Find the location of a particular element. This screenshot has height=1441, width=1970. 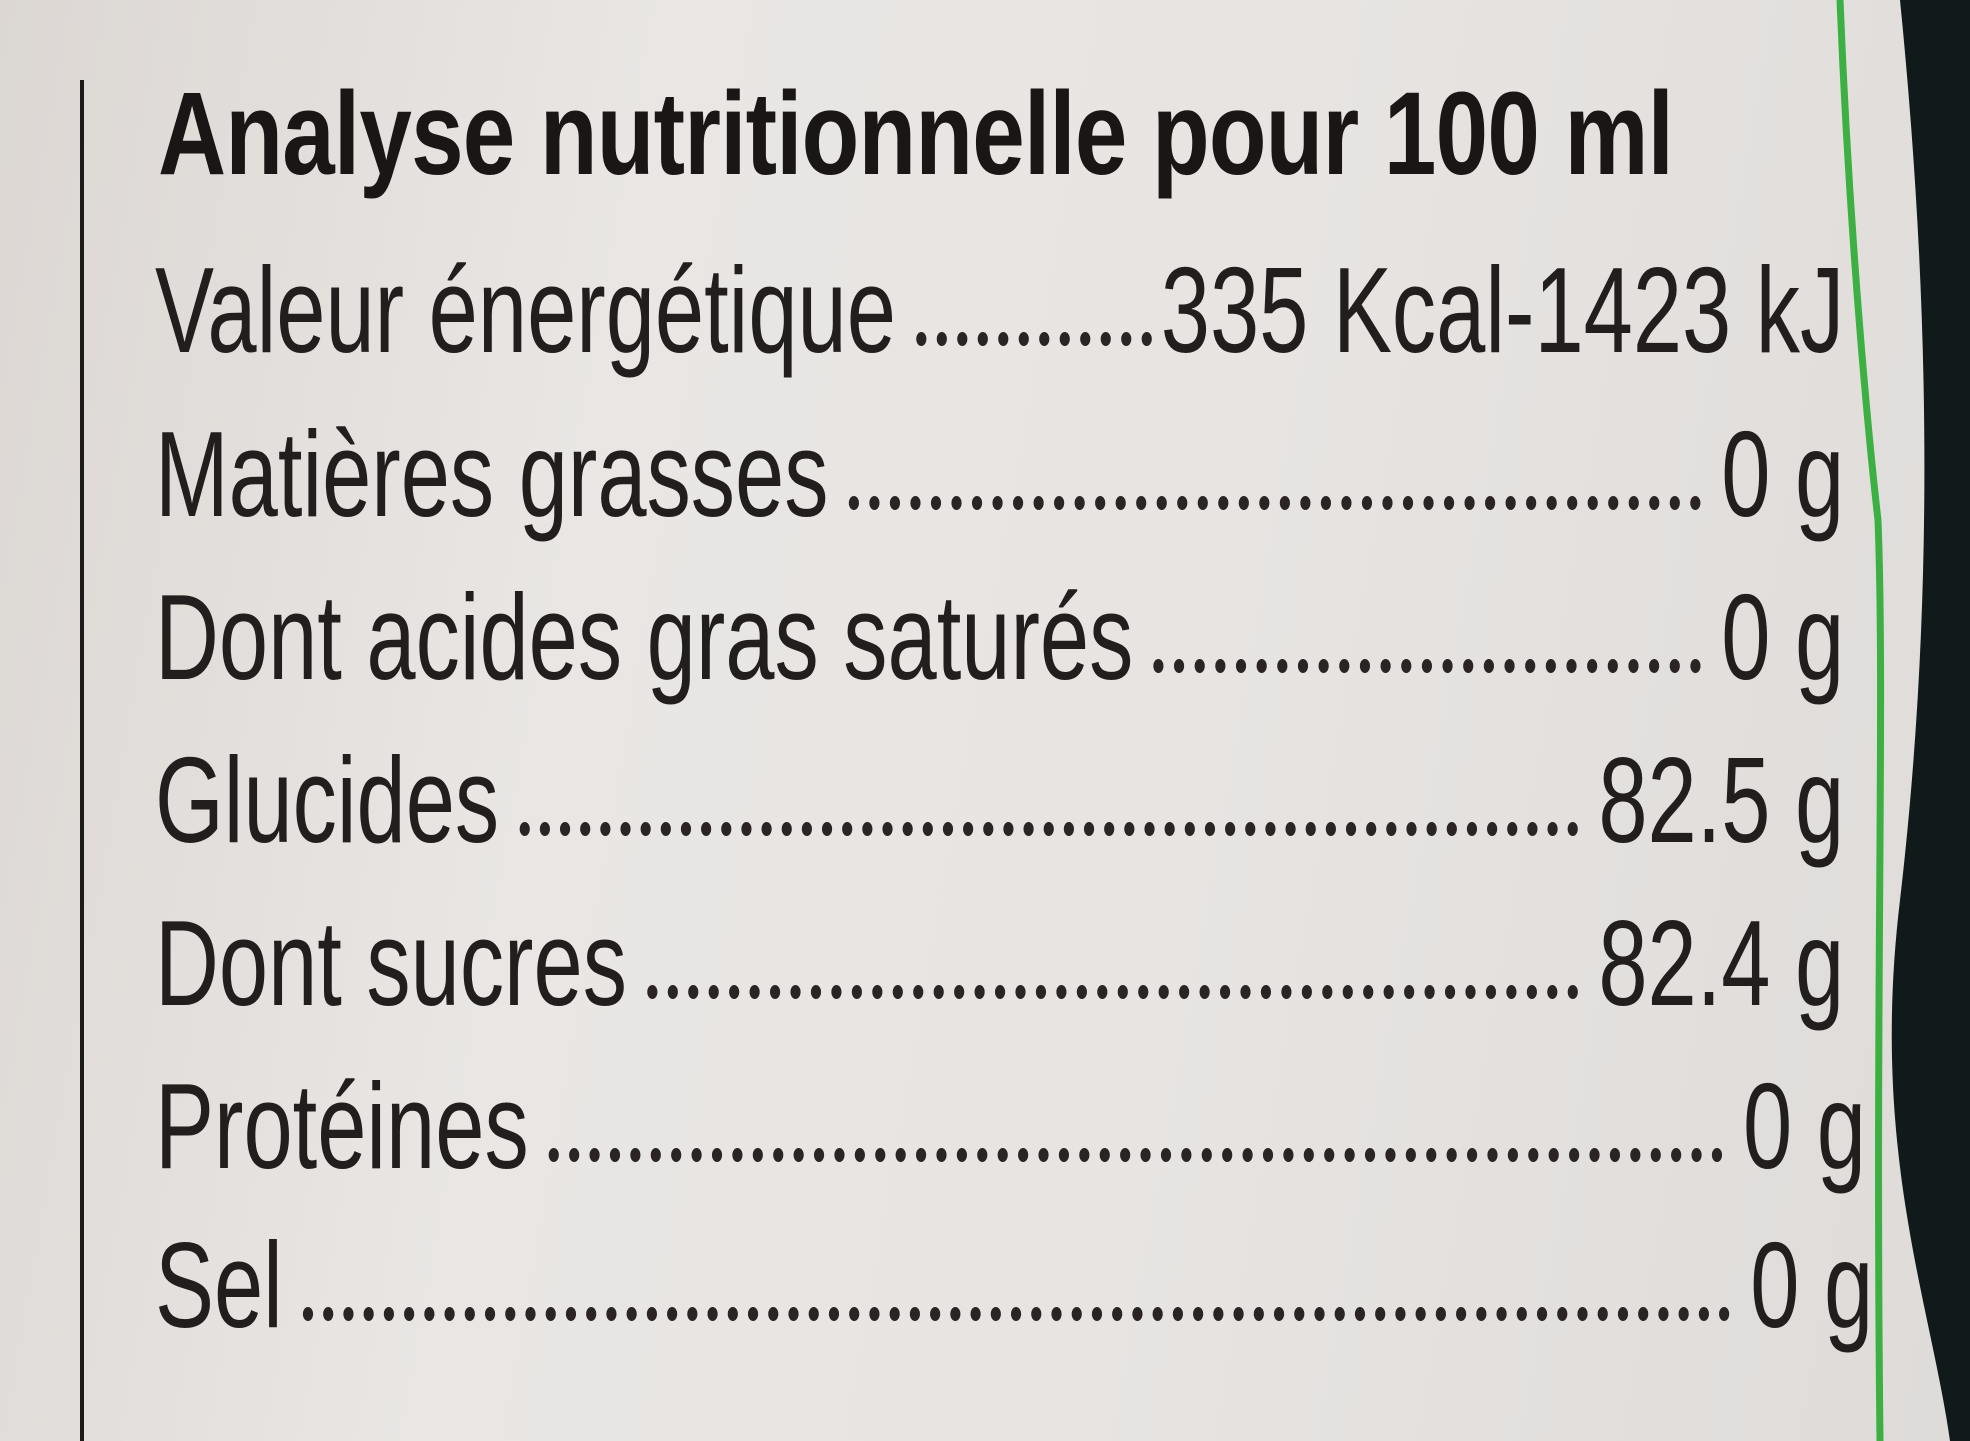

row-name: Dont sucres is located at coordinates (391, 963).